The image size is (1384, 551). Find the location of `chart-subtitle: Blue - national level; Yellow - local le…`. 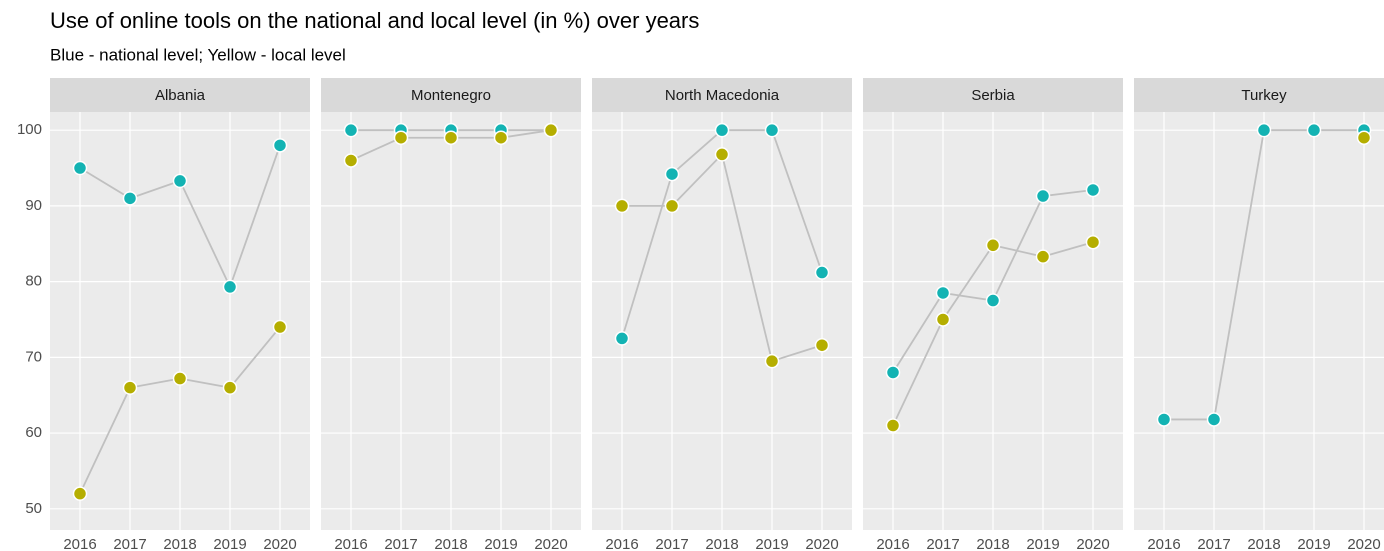

chart-subtitle: Blue - national level; Yellow - local le… is located at coordinates (198, 54).